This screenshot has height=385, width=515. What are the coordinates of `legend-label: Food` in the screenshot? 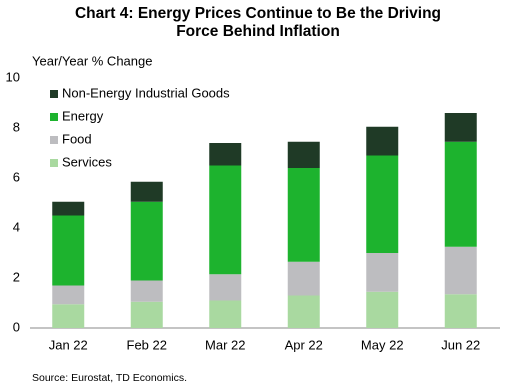 It's located at (77, 138).